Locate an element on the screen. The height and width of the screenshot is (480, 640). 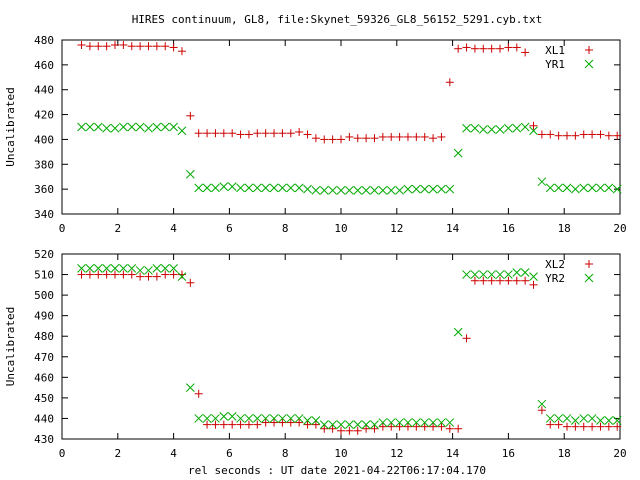
y-tick-label: 400 is located at coordinates (44, 139).